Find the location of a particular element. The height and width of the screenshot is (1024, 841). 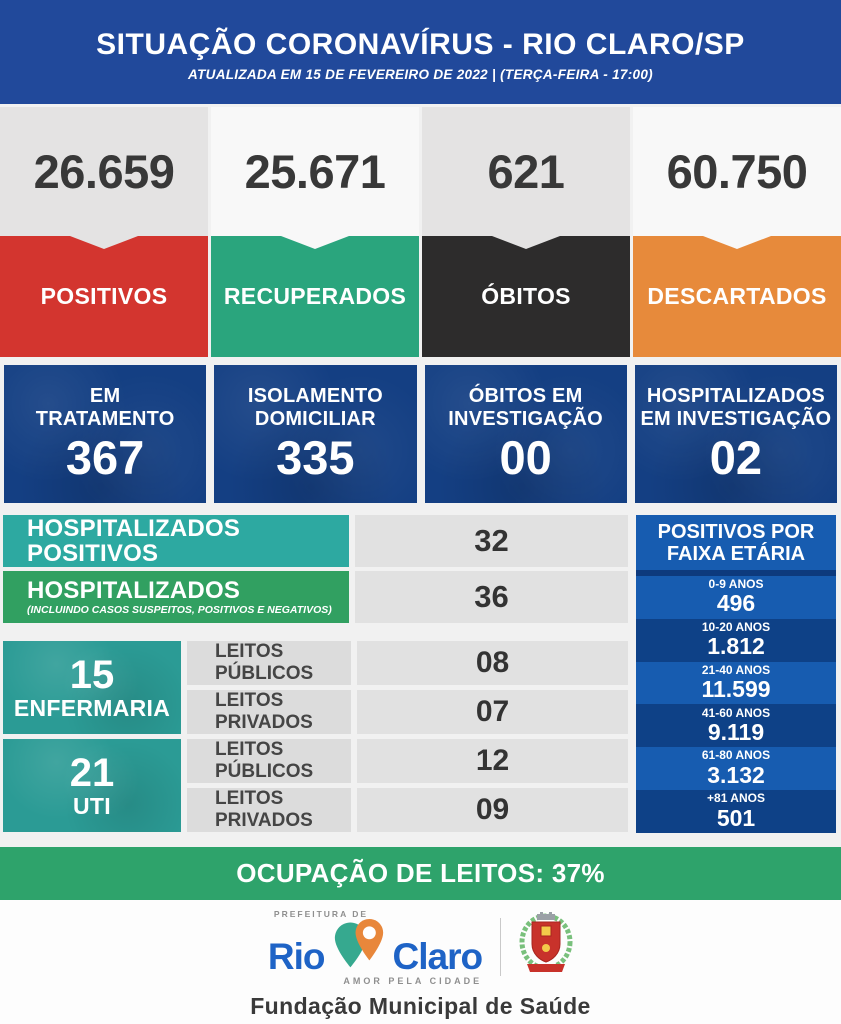

age-row-41-60: 41-60 ANOS 9.119 is located at coordinates (736, 726).